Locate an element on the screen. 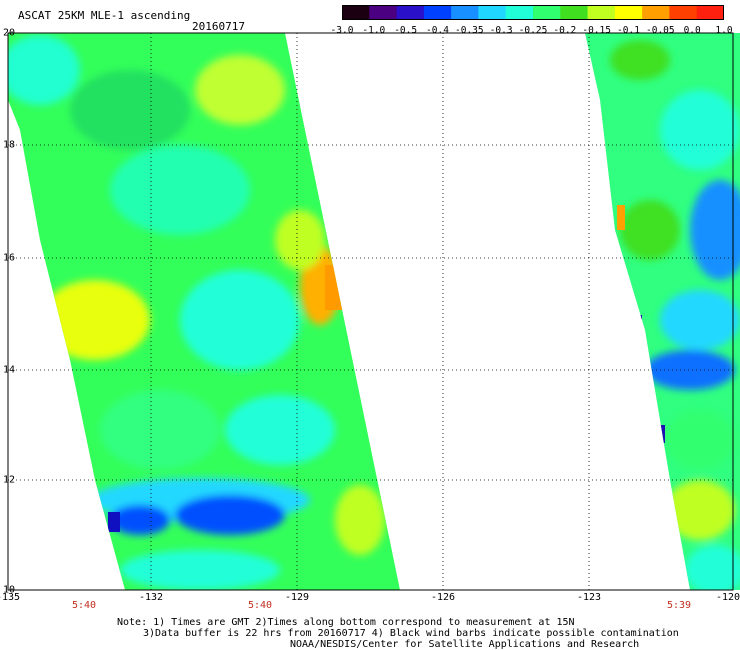 This screenshot has height=650, width=740. color-scale-tick-label: -0.3 is located at coordinates (501, 30).